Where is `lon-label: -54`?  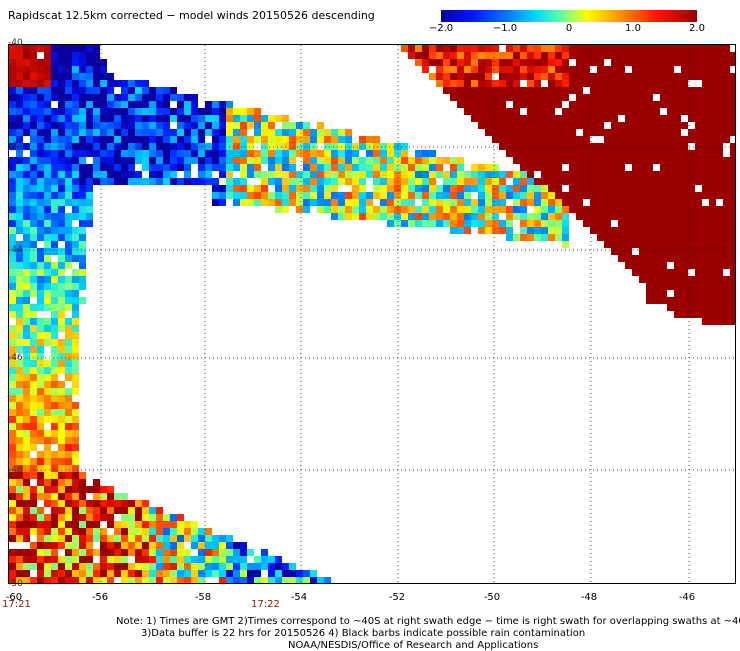
lon-label: -54 is located at coordinates (299, 597).